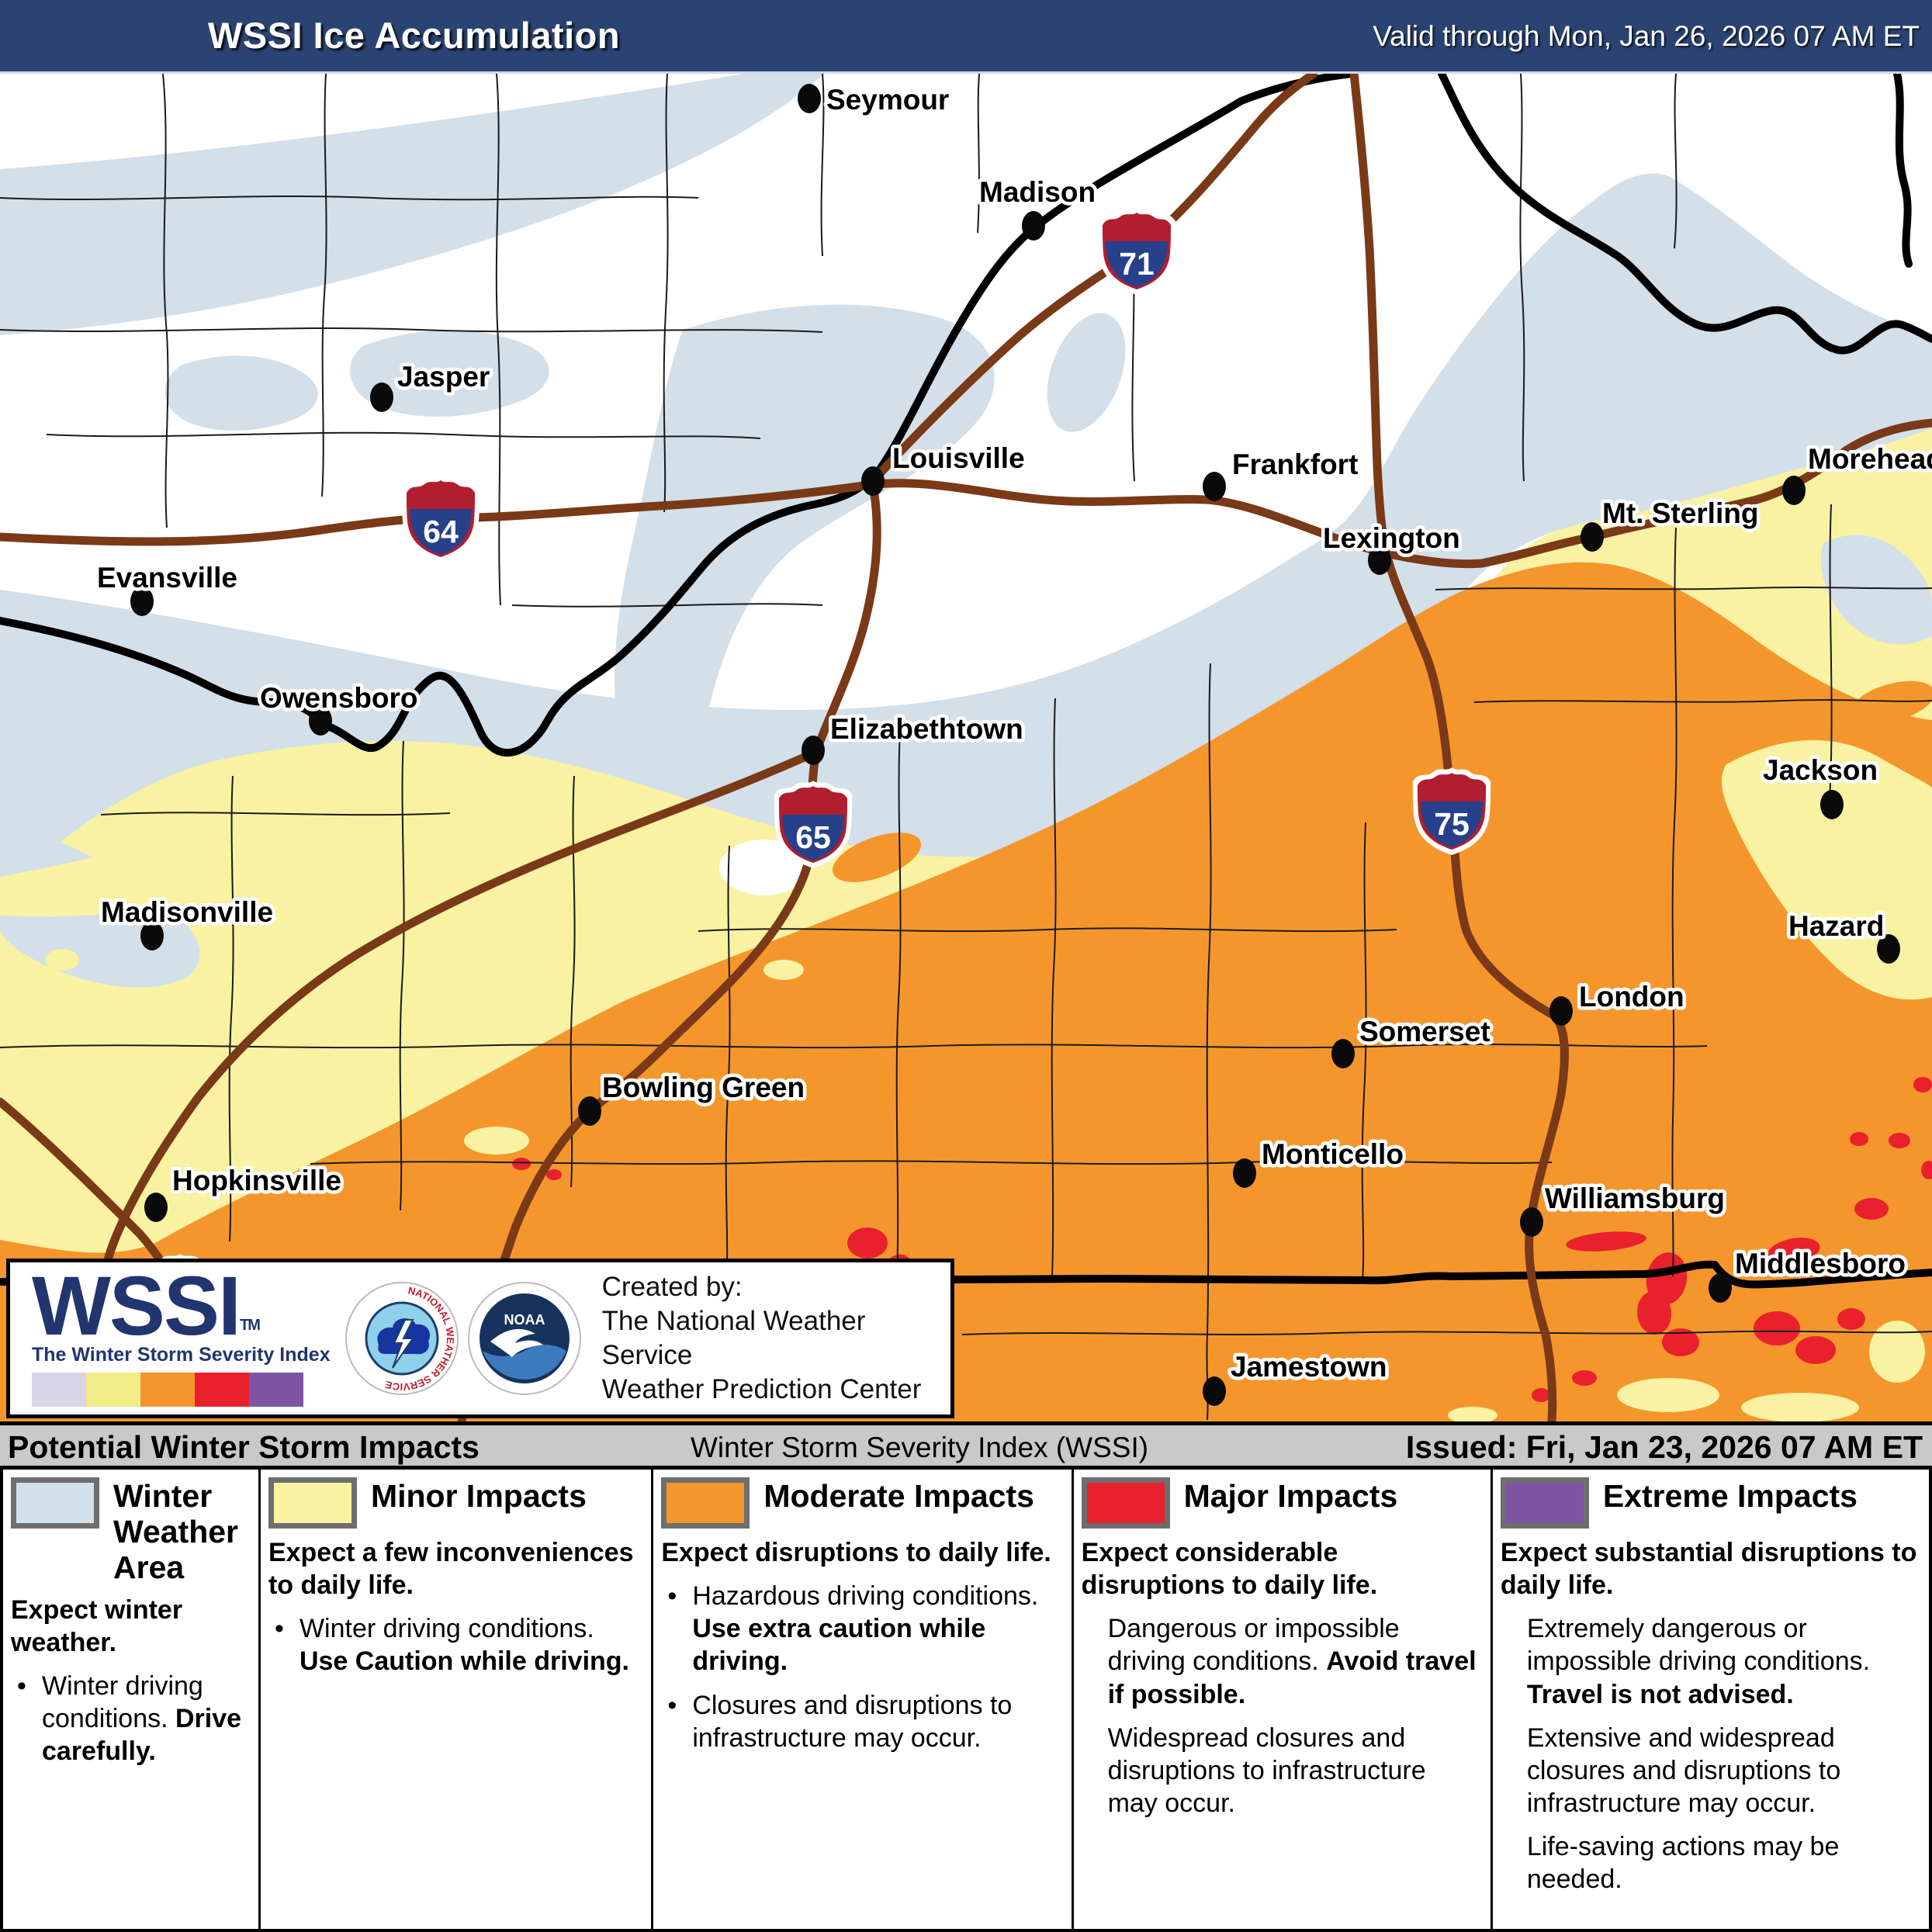  What do you see at coordinates (402, 1338) in the screenshot?
I see `nws-logo-icon: NATIONAL WEATHER SERVICE` at bounding box center [402, 1338].